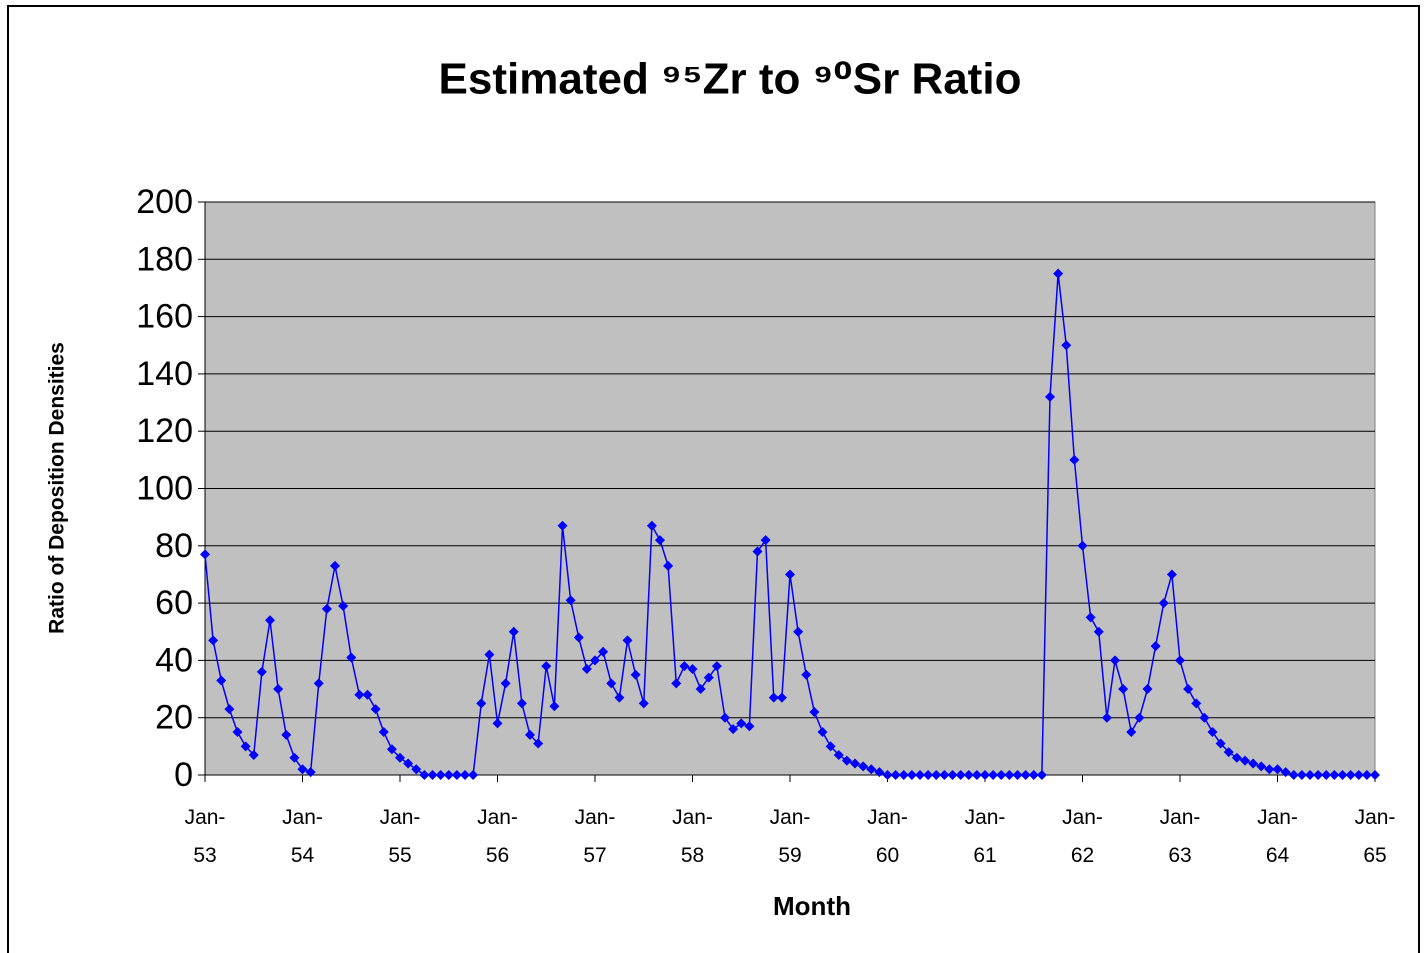 Image resolution: width=1427 pixels, height=953 pixels. I want to click on y-tick-label: 80, so click(174, 546).